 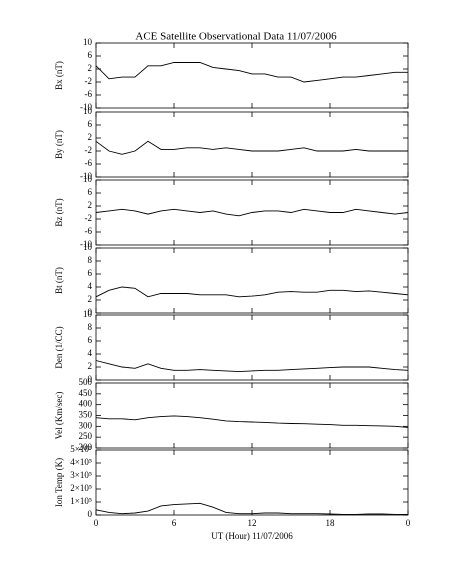 What do you see at coordinates (252, 536) in the screenshot?
I see `x-axis-label: UT (Hour) 11/07/2006` at bounding box center [252, 536].